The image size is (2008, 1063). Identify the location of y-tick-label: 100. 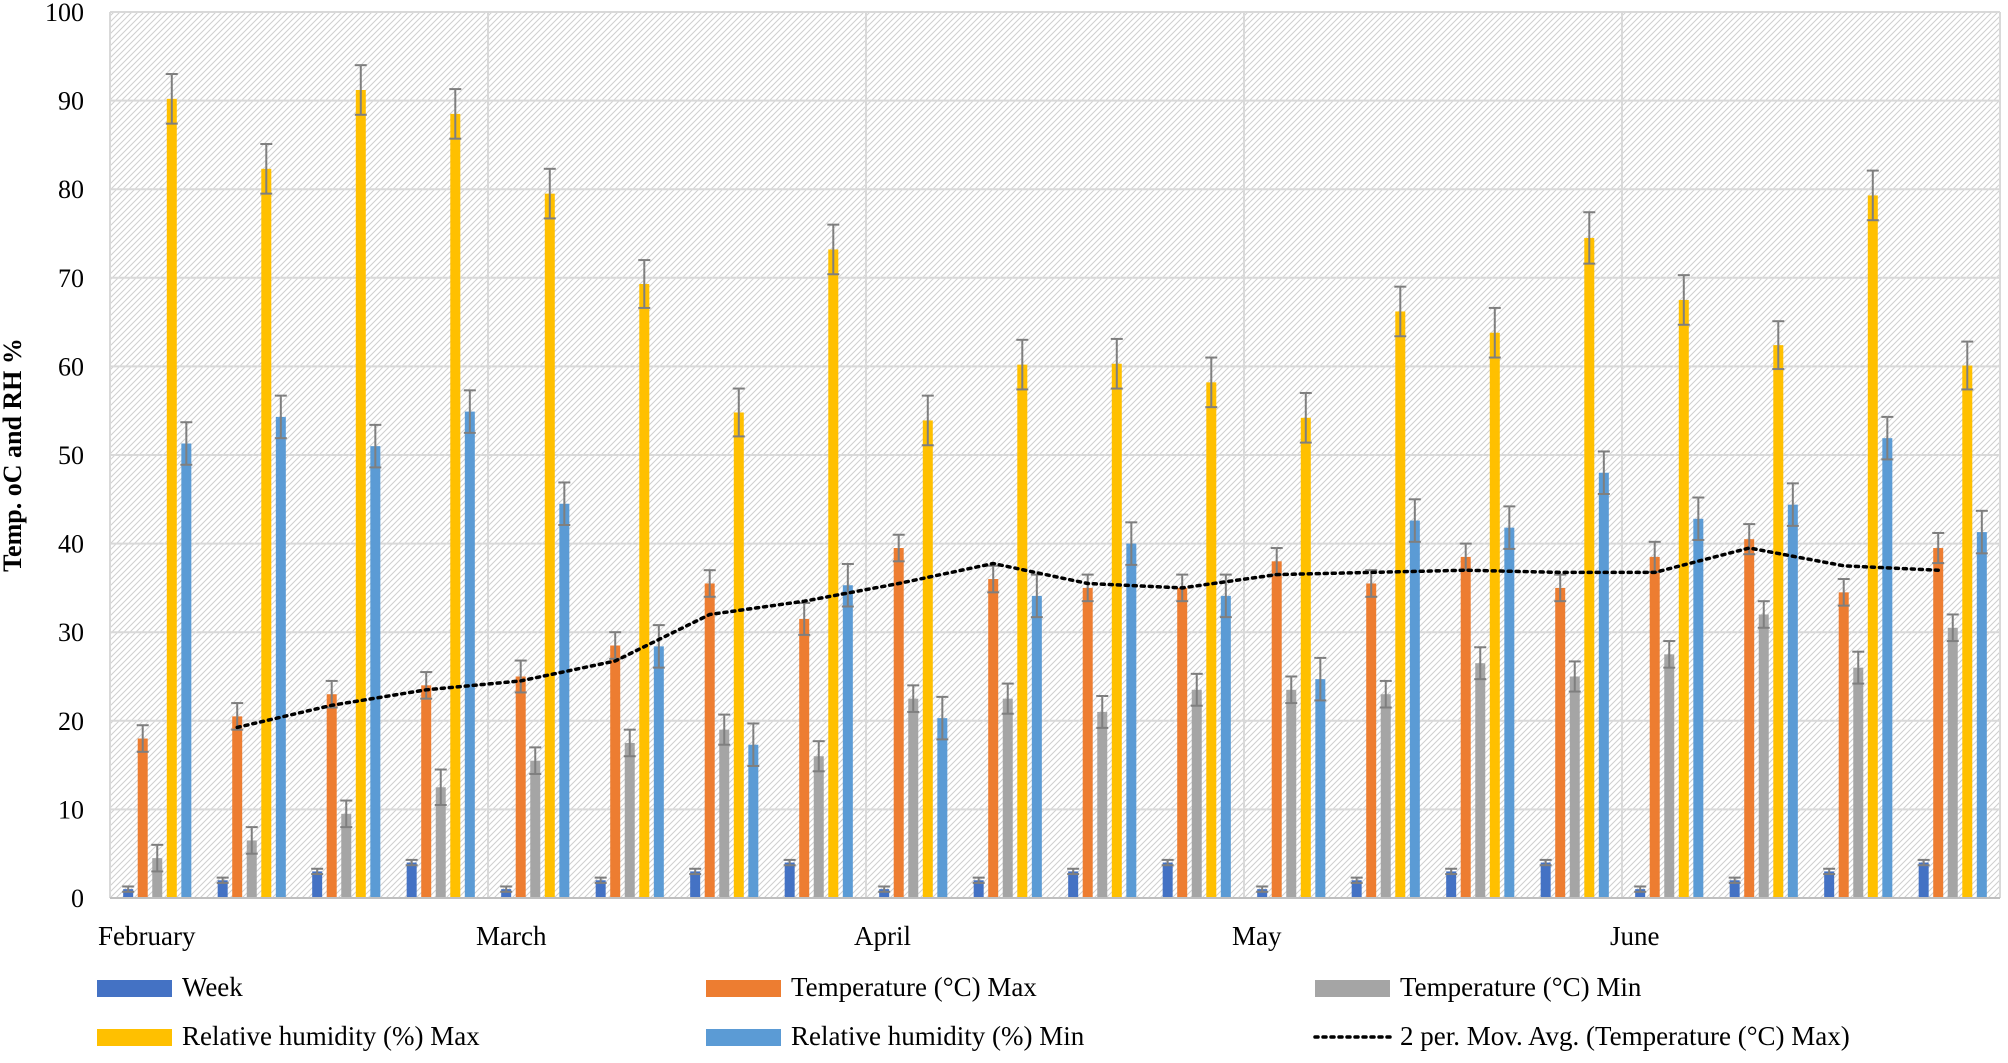
(64, 13).